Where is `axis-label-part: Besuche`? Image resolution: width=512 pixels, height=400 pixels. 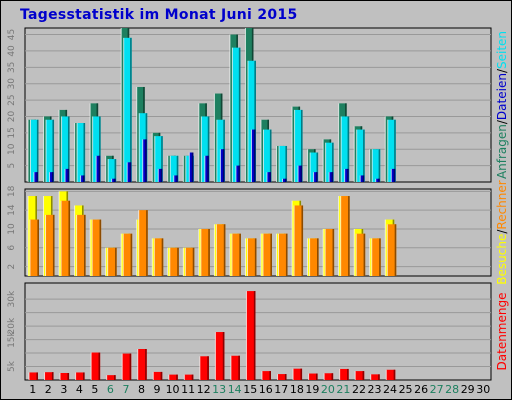 axis-label-part: Besuche is located at coordinates (502, 259).